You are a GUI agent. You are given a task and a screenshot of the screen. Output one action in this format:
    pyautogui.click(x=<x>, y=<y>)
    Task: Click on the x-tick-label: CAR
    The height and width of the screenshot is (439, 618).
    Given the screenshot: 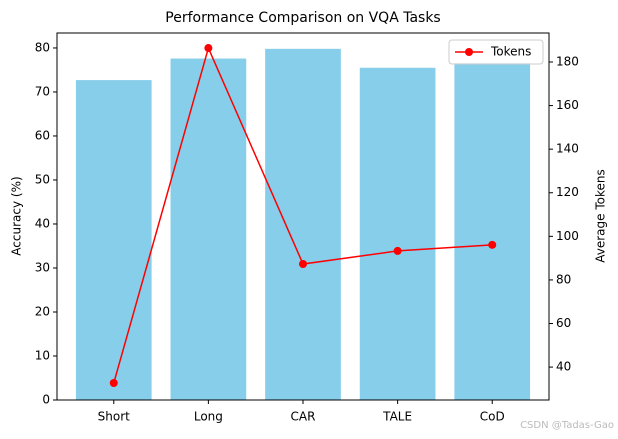 What is the action you would take?
    pyautogui.click(x=303, y=417)
    